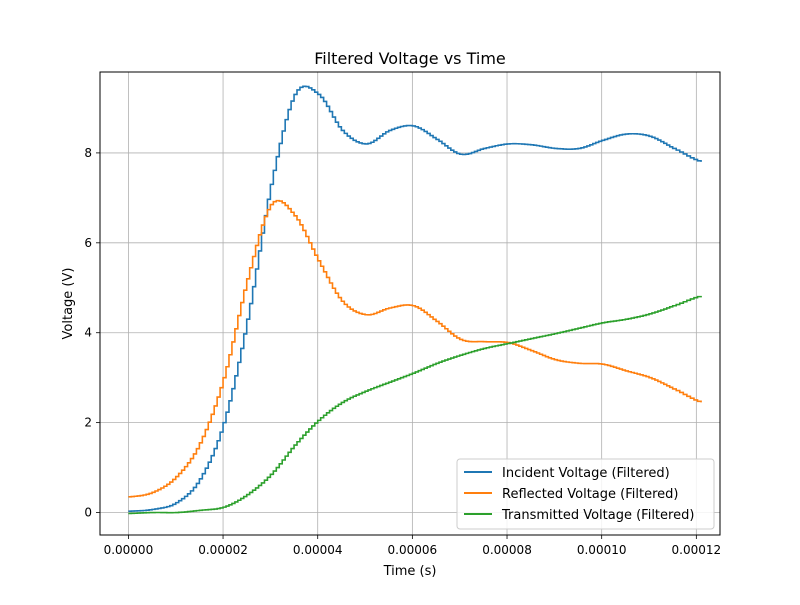 The image size is (800, 605). I want to click on y-tick-label: 2, so click(88, 423).